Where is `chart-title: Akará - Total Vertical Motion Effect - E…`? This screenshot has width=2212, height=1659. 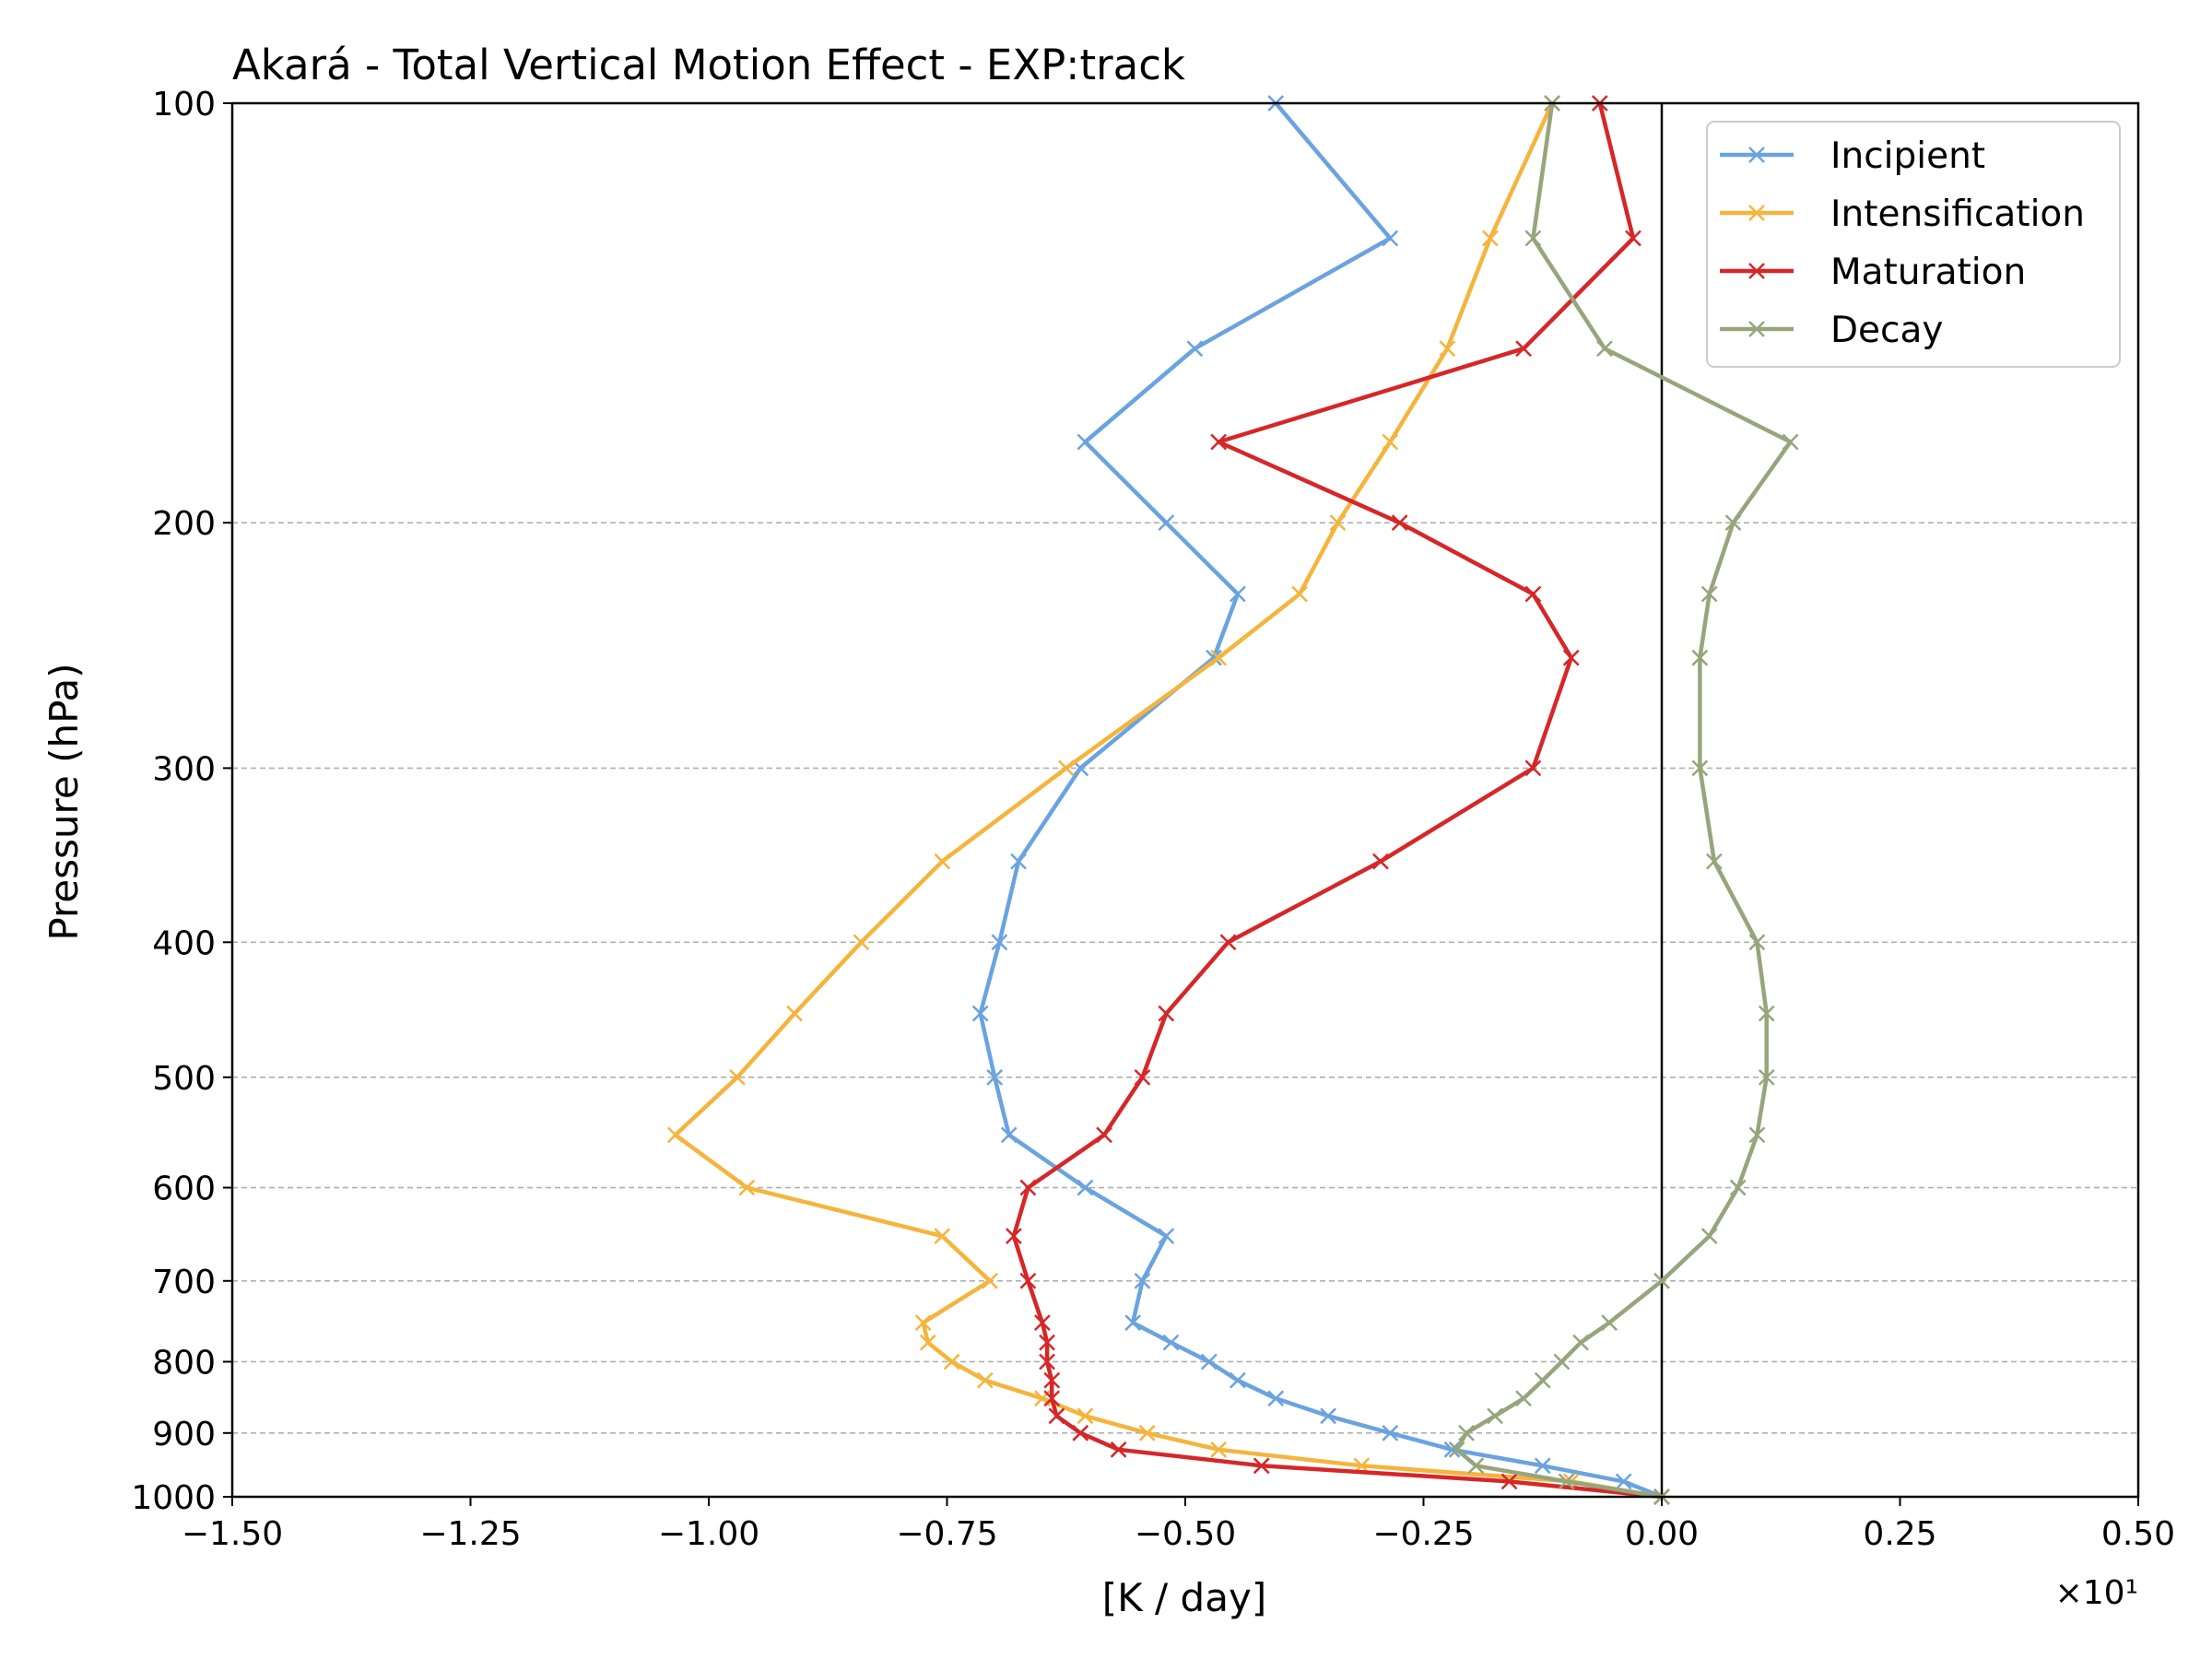
chart-title: Akará - Total Vertical Motion Effect - E… is located at coordinates (708, 65).